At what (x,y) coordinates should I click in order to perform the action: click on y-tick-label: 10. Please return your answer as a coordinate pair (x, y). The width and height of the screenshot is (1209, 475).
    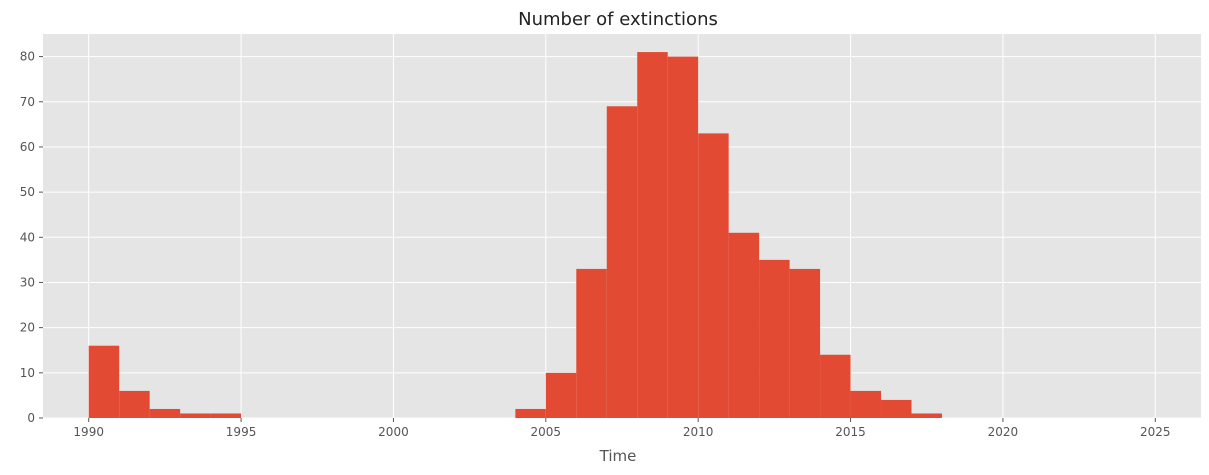
    Looking at the image, I should click on (27, 373).